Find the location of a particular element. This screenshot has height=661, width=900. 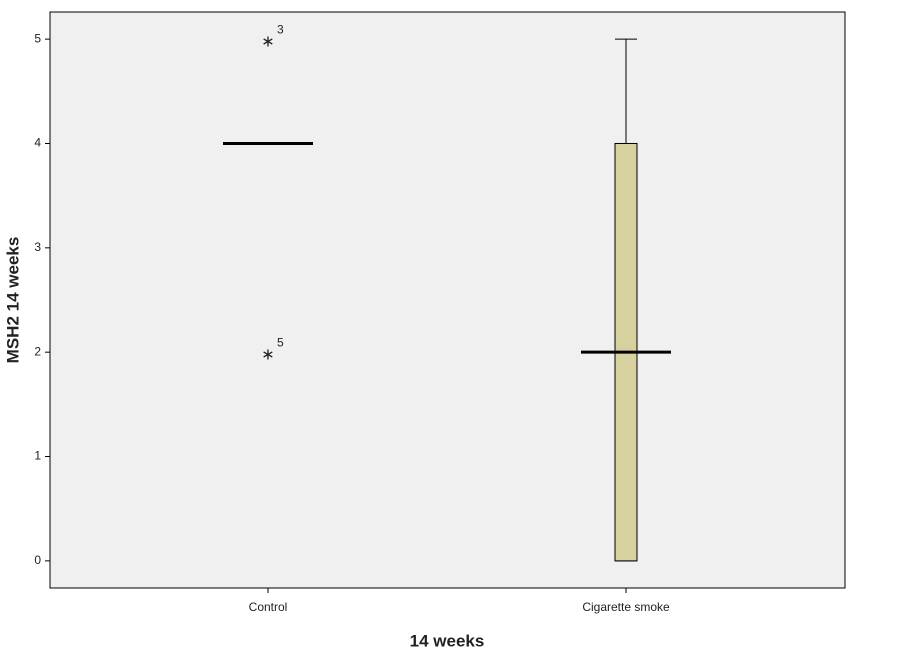

y-tick-label: 2 is located at coordinates (37, 351).